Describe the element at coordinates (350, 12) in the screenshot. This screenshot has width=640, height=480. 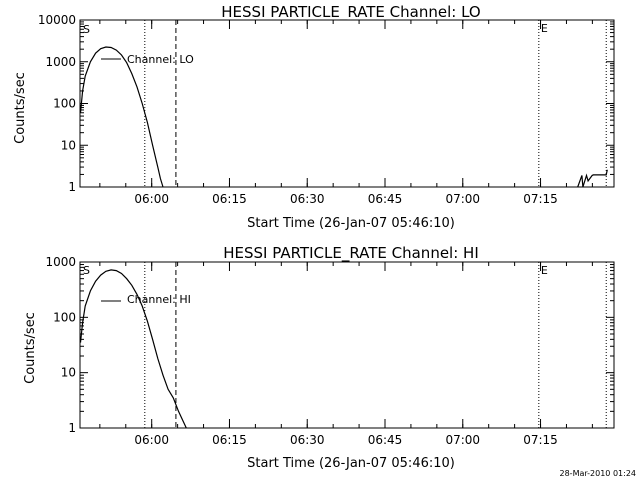
I see `chart-title: HESSI PARTICLE_RATE Channel: LO` at that location.